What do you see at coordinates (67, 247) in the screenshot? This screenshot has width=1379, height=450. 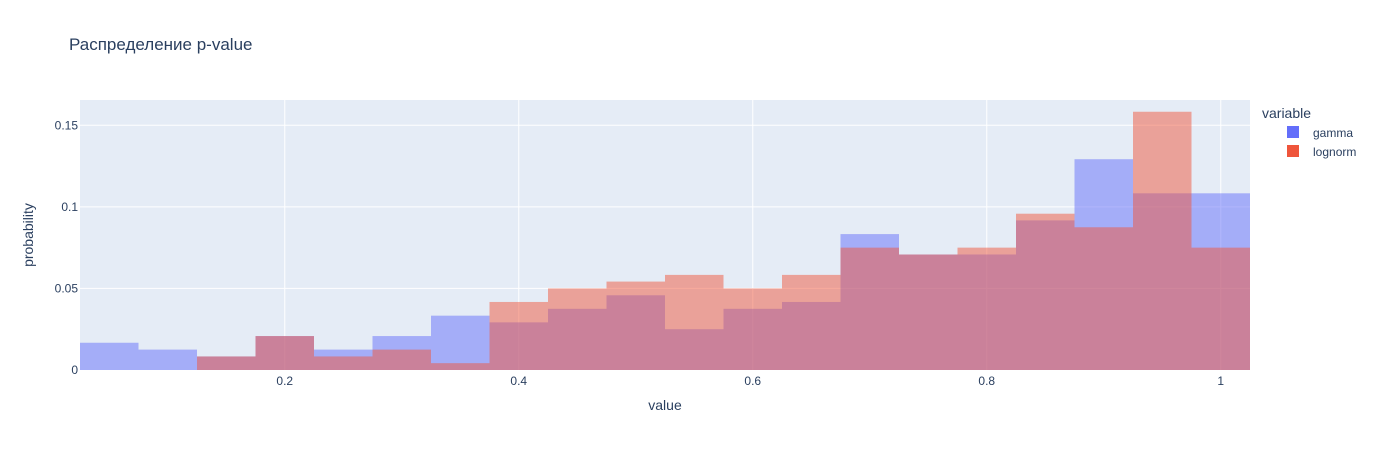 I see `y-tick-labels: 0 0.05 0.1 0.15` at bounding box center [67, 247].